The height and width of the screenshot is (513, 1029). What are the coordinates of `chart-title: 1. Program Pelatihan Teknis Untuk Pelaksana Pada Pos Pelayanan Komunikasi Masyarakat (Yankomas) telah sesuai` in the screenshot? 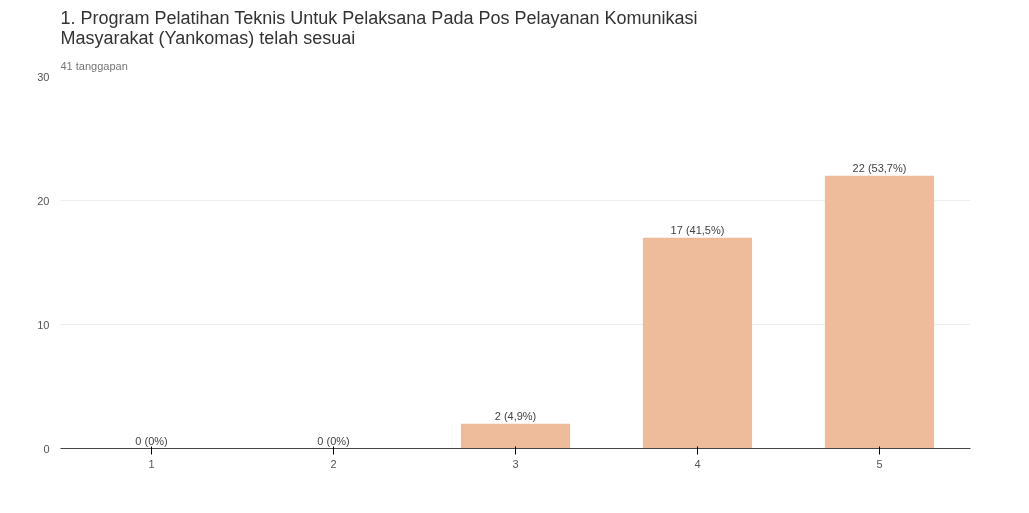 It's located at (379, 27).